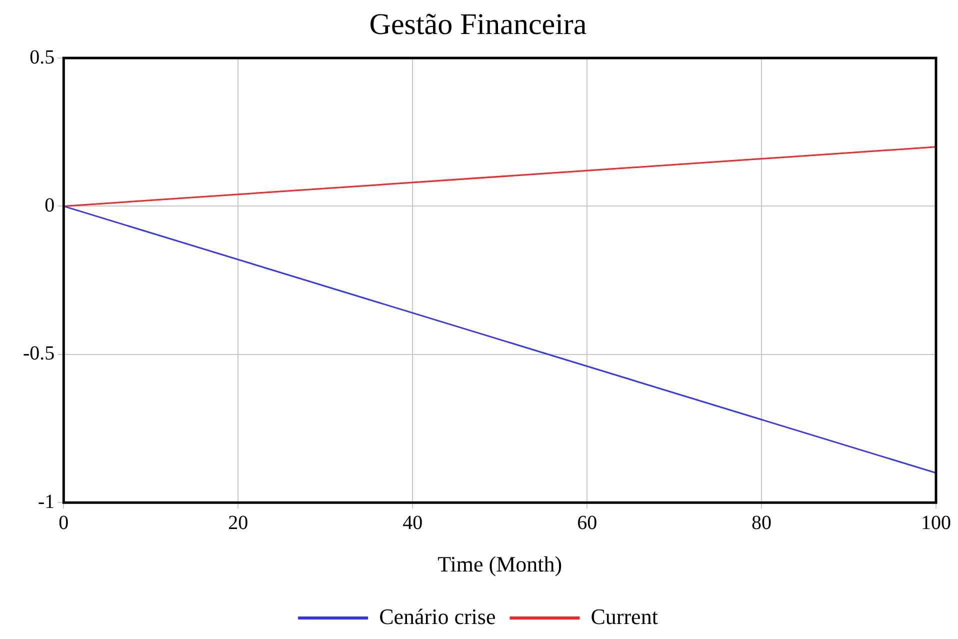  I want to click on legend-label: Cenário crise, so click(437, 616).